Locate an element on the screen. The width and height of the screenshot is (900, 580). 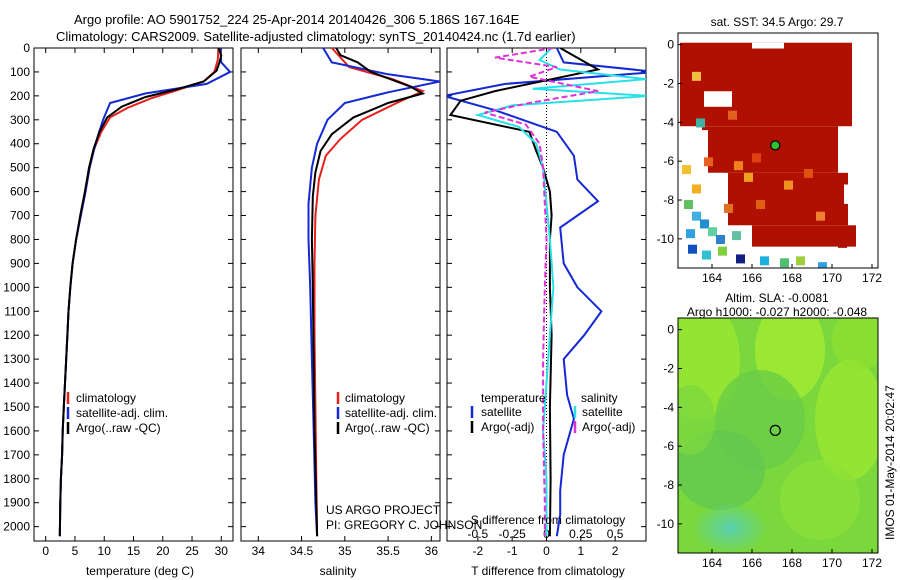
x-tick-label: -1 is located at coordinates (512, 551).